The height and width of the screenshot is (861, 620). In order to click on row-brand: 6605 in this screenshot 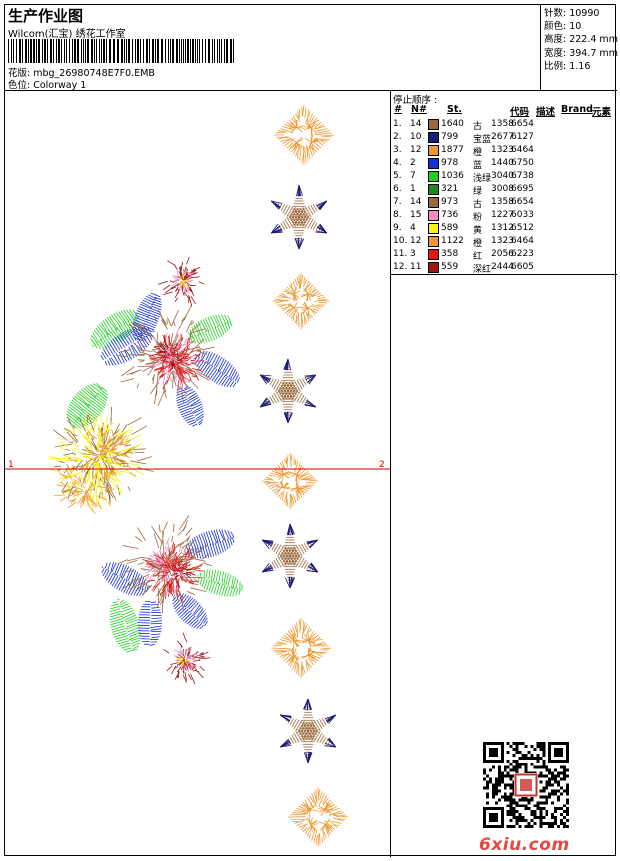, I will do `click(522, 267)`.